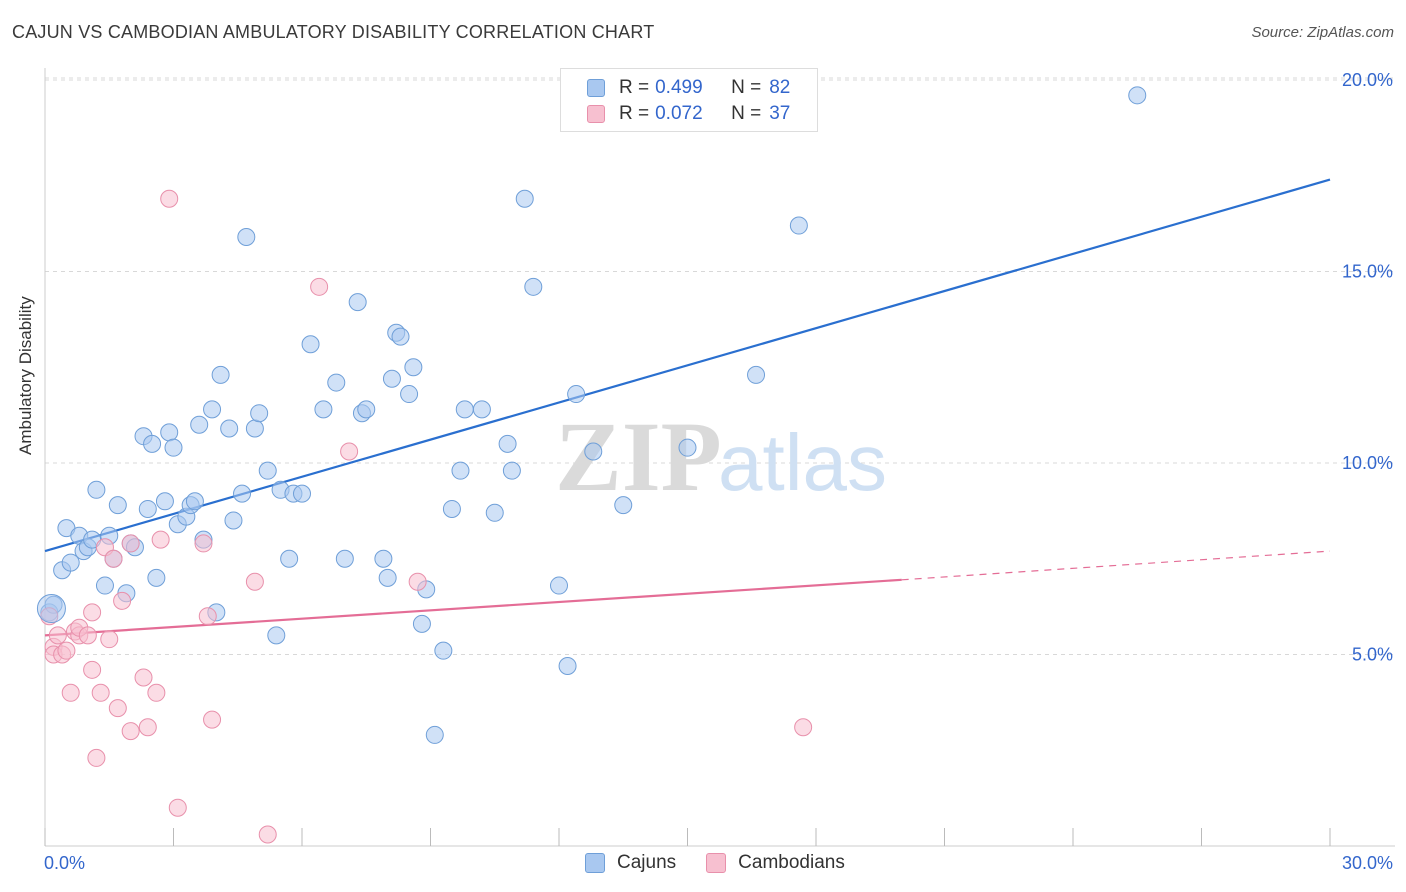 The height and width of the screenshot is (892, 1406). What do you see at coordinates (679, 113) in the screenshot?
I see `legend-r-value: 0.072` at bounding box center [679, 113].